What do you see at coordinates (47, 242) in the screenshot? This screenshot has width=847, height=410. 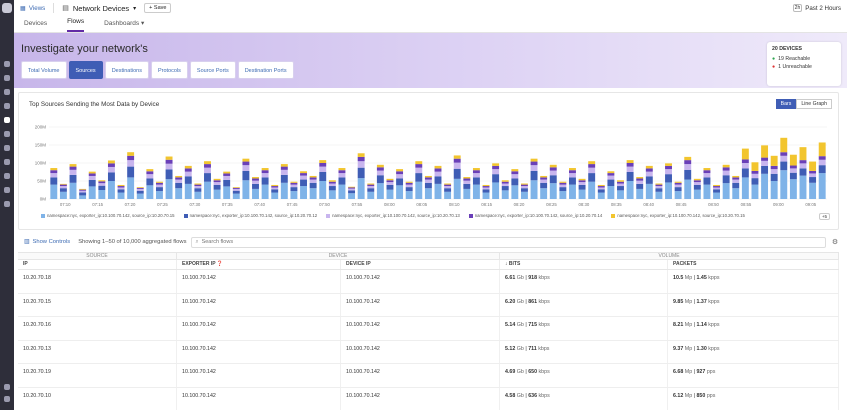 I see `show-controls-button: ▥ Show Controls` at bounding box center [47, 242].